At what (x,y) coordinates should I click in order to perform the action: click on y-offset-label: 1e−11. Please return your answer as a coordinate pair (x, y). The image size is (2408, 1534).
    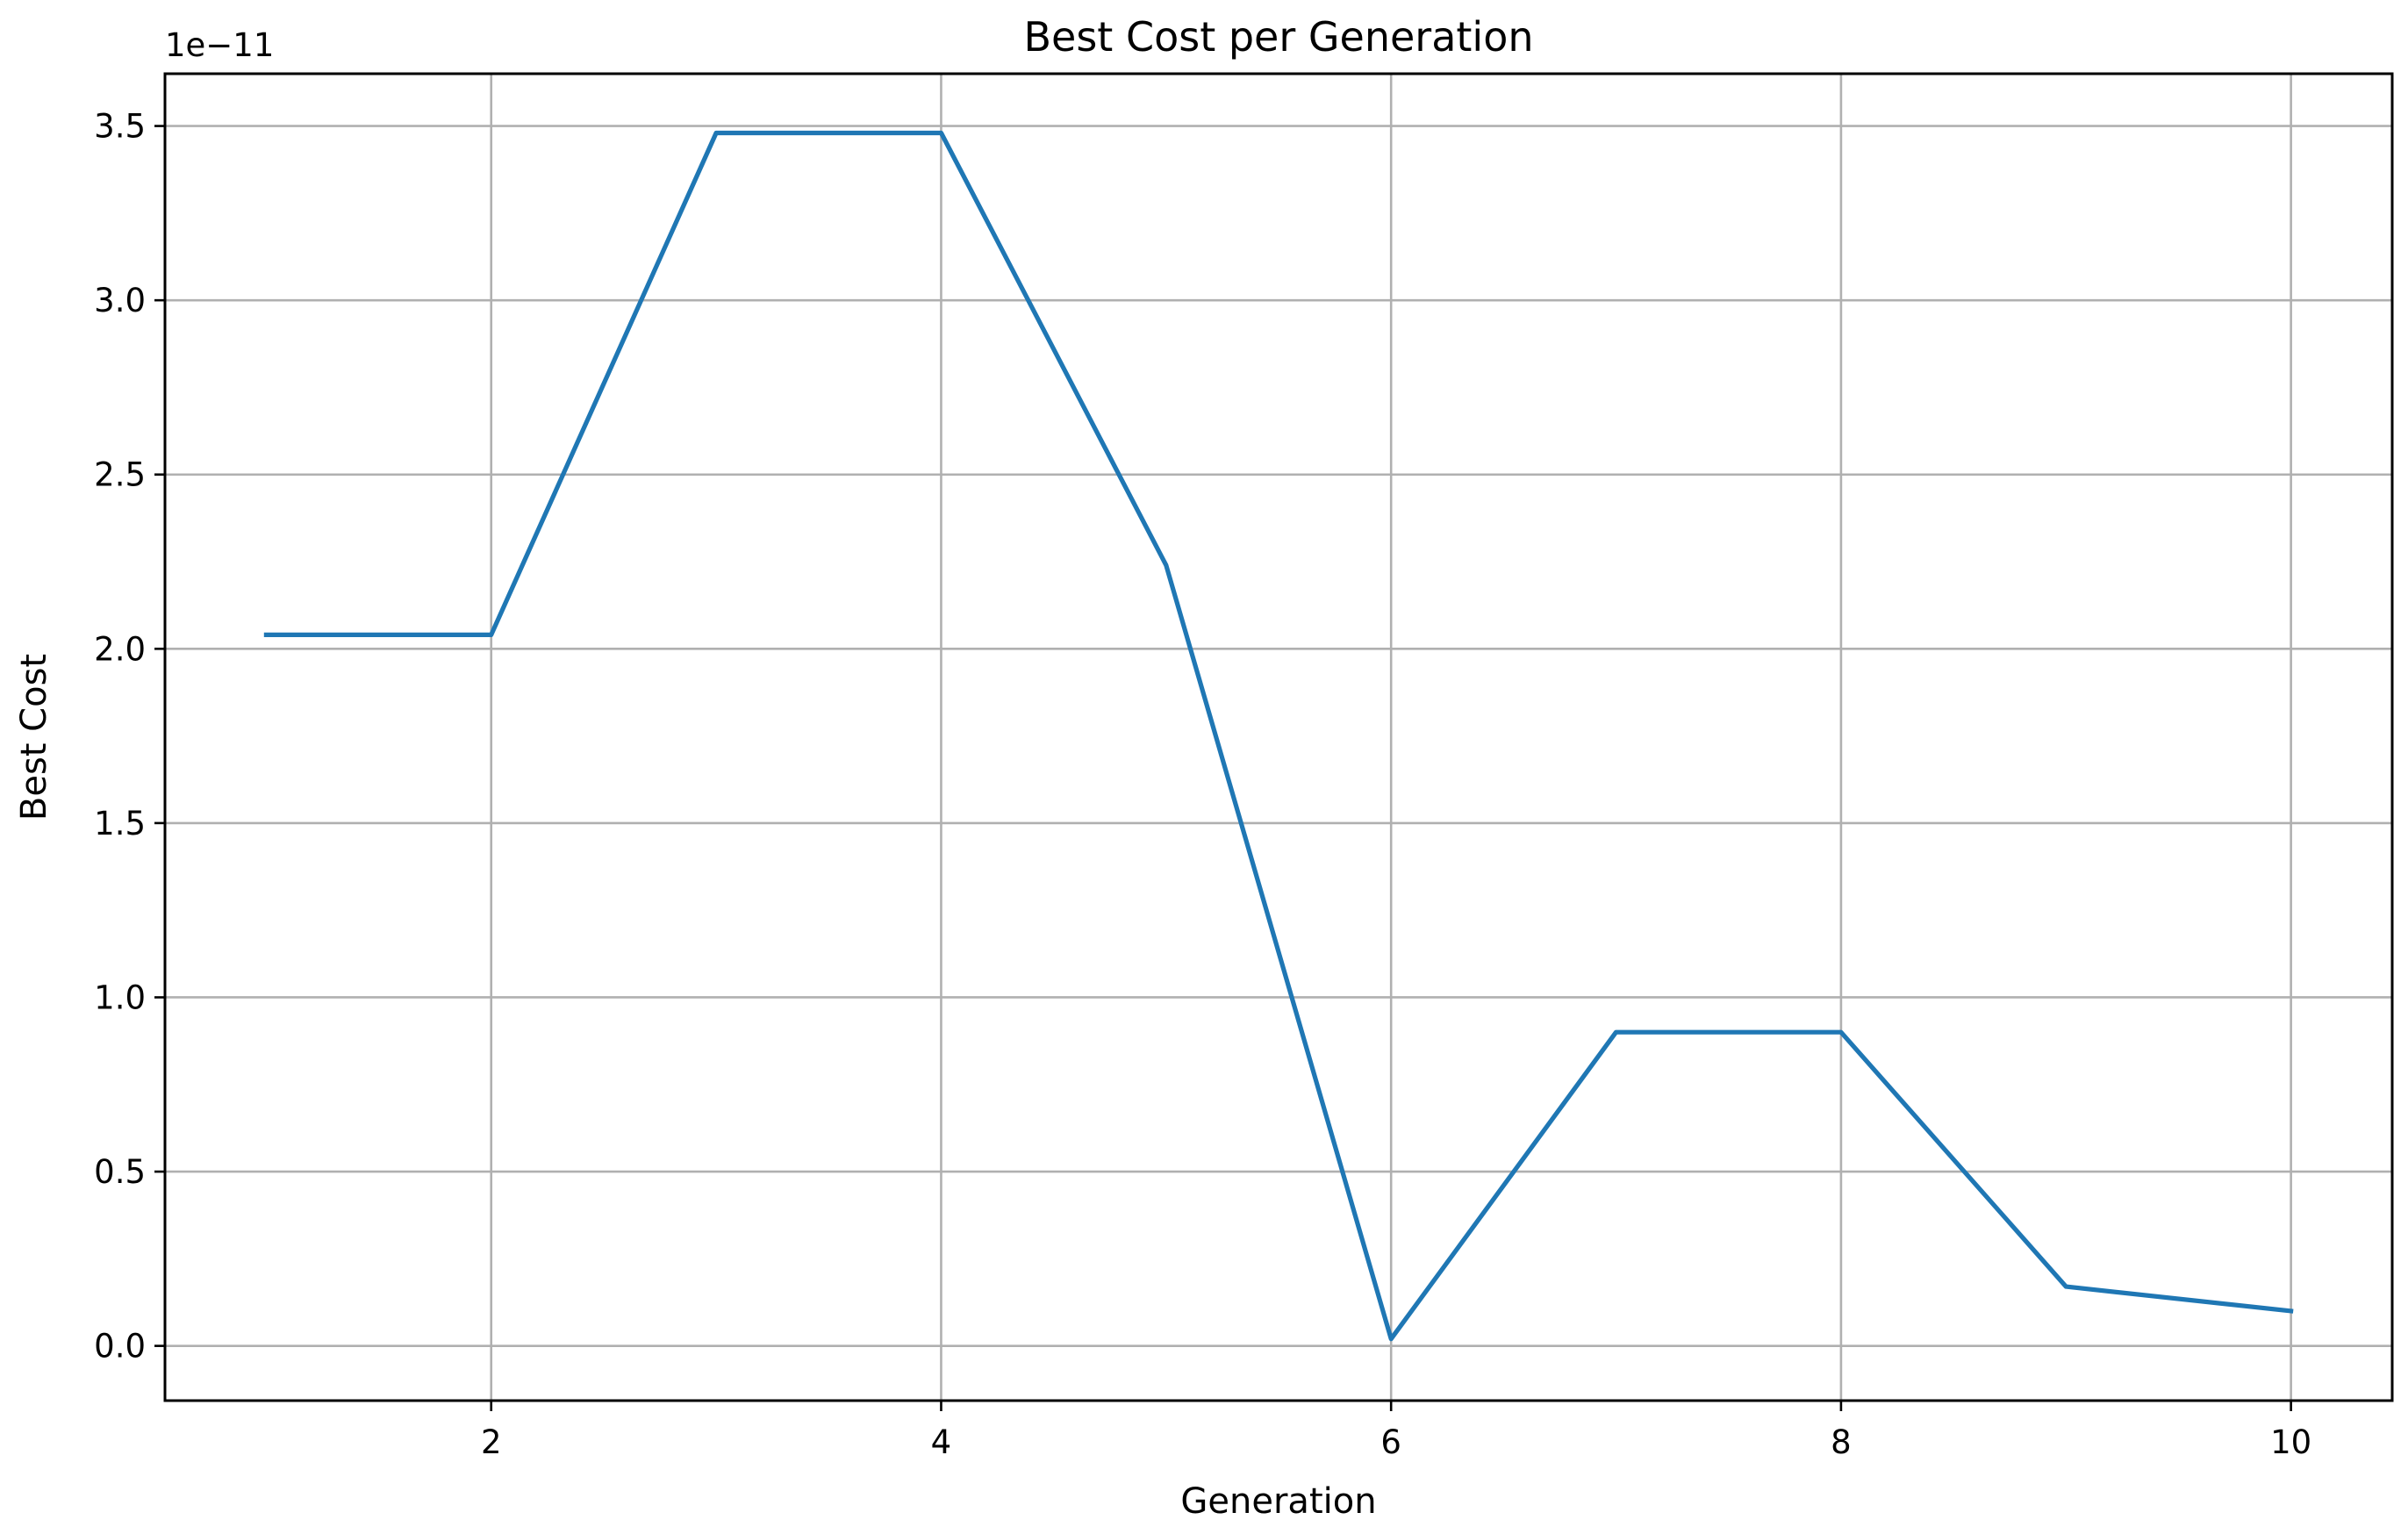
    Looking at the image, I should click on (219, 45).